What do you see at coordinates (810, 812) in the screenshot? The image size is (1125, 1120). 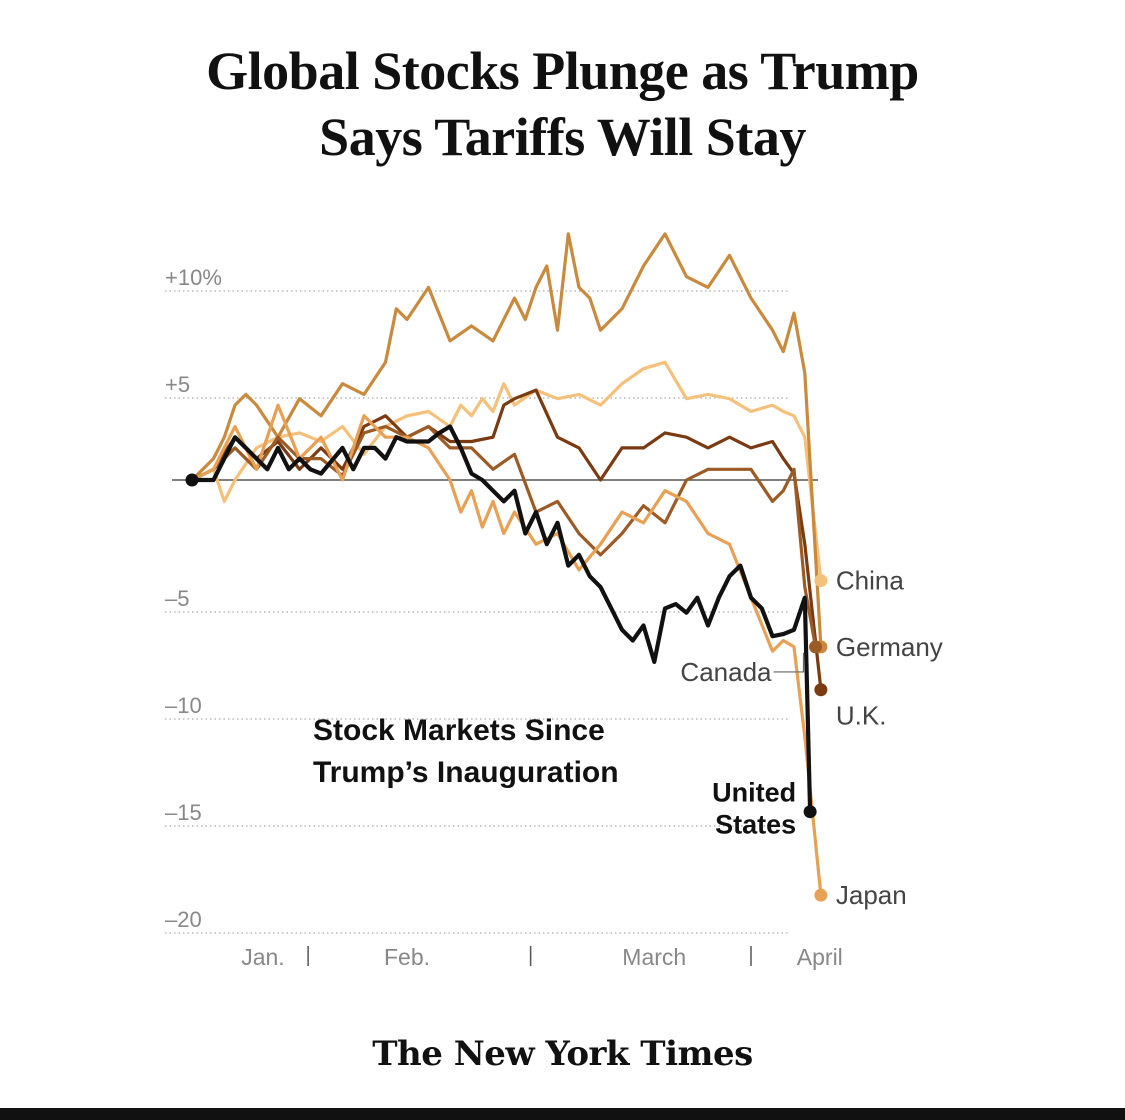 I see `end-point-us` at bounding box center [810, 812].